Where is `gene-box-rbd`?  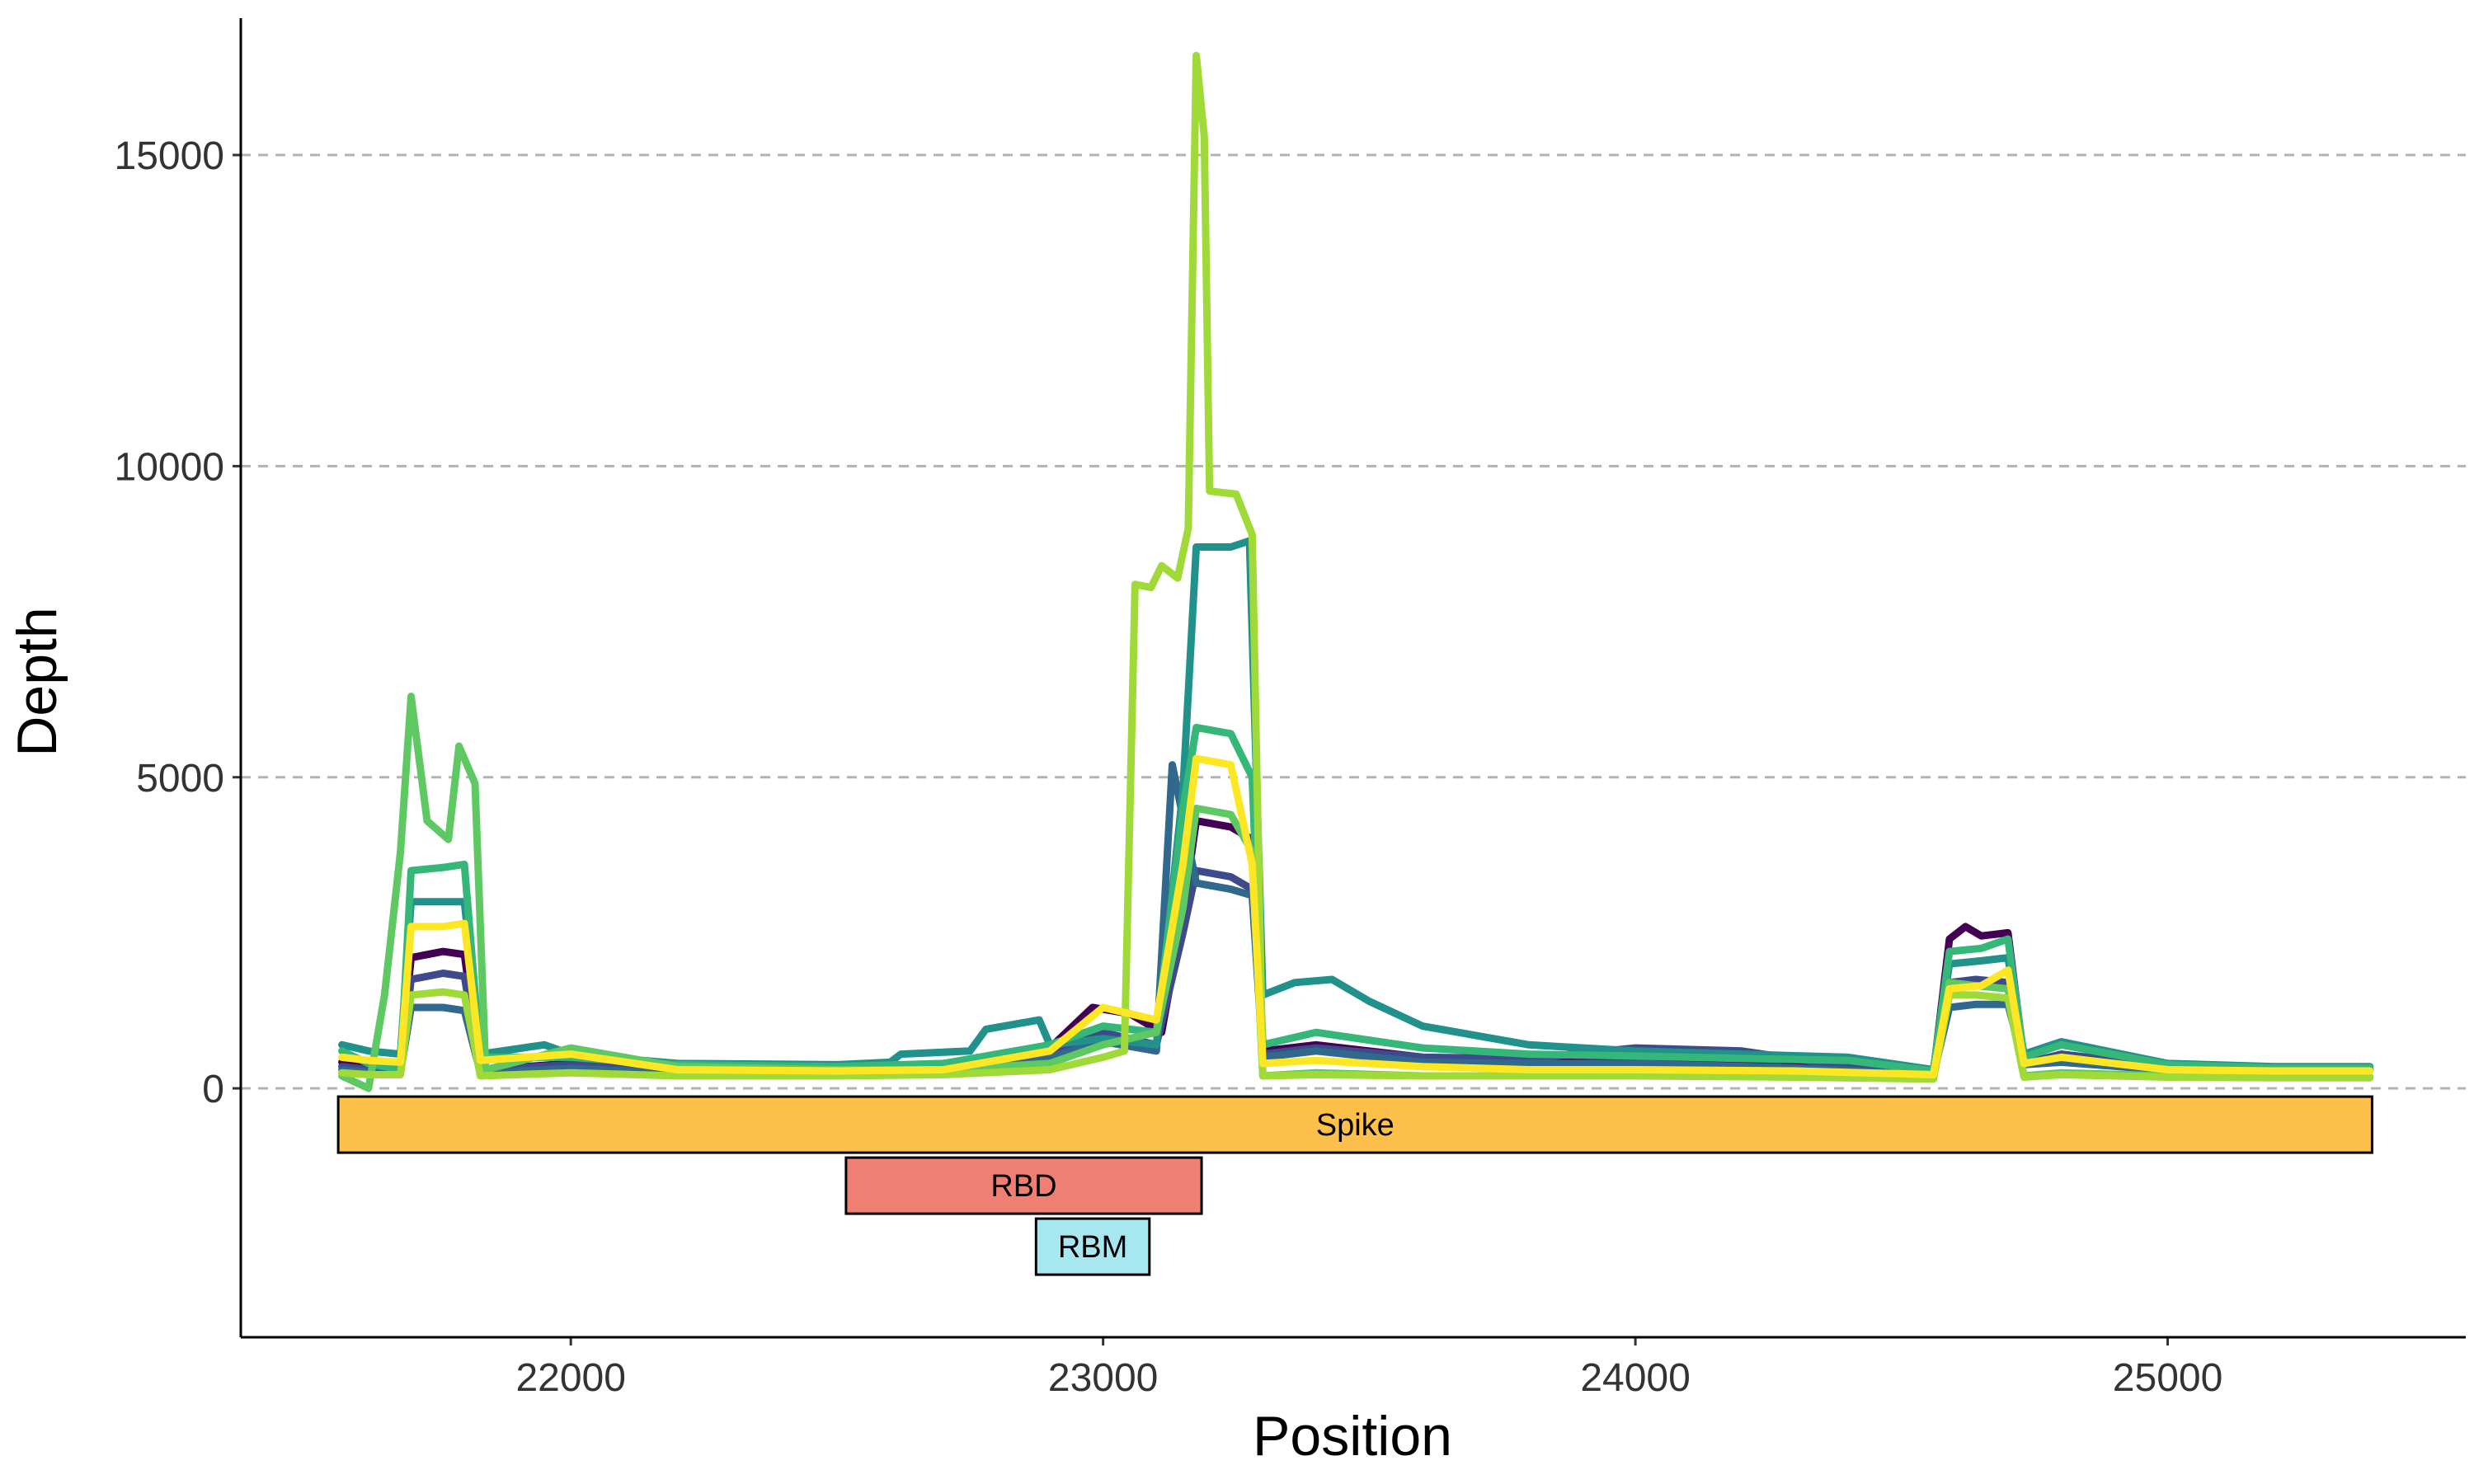 gene-box-rbd is located at coordinates (1023, 1185).